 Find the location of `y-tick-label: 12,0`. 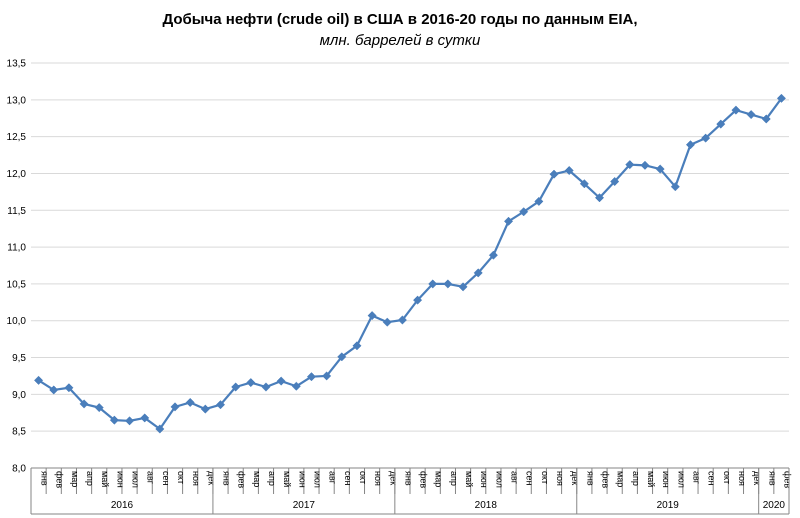

y-tick-label: 12,0 is located at coordinates (17, 174).